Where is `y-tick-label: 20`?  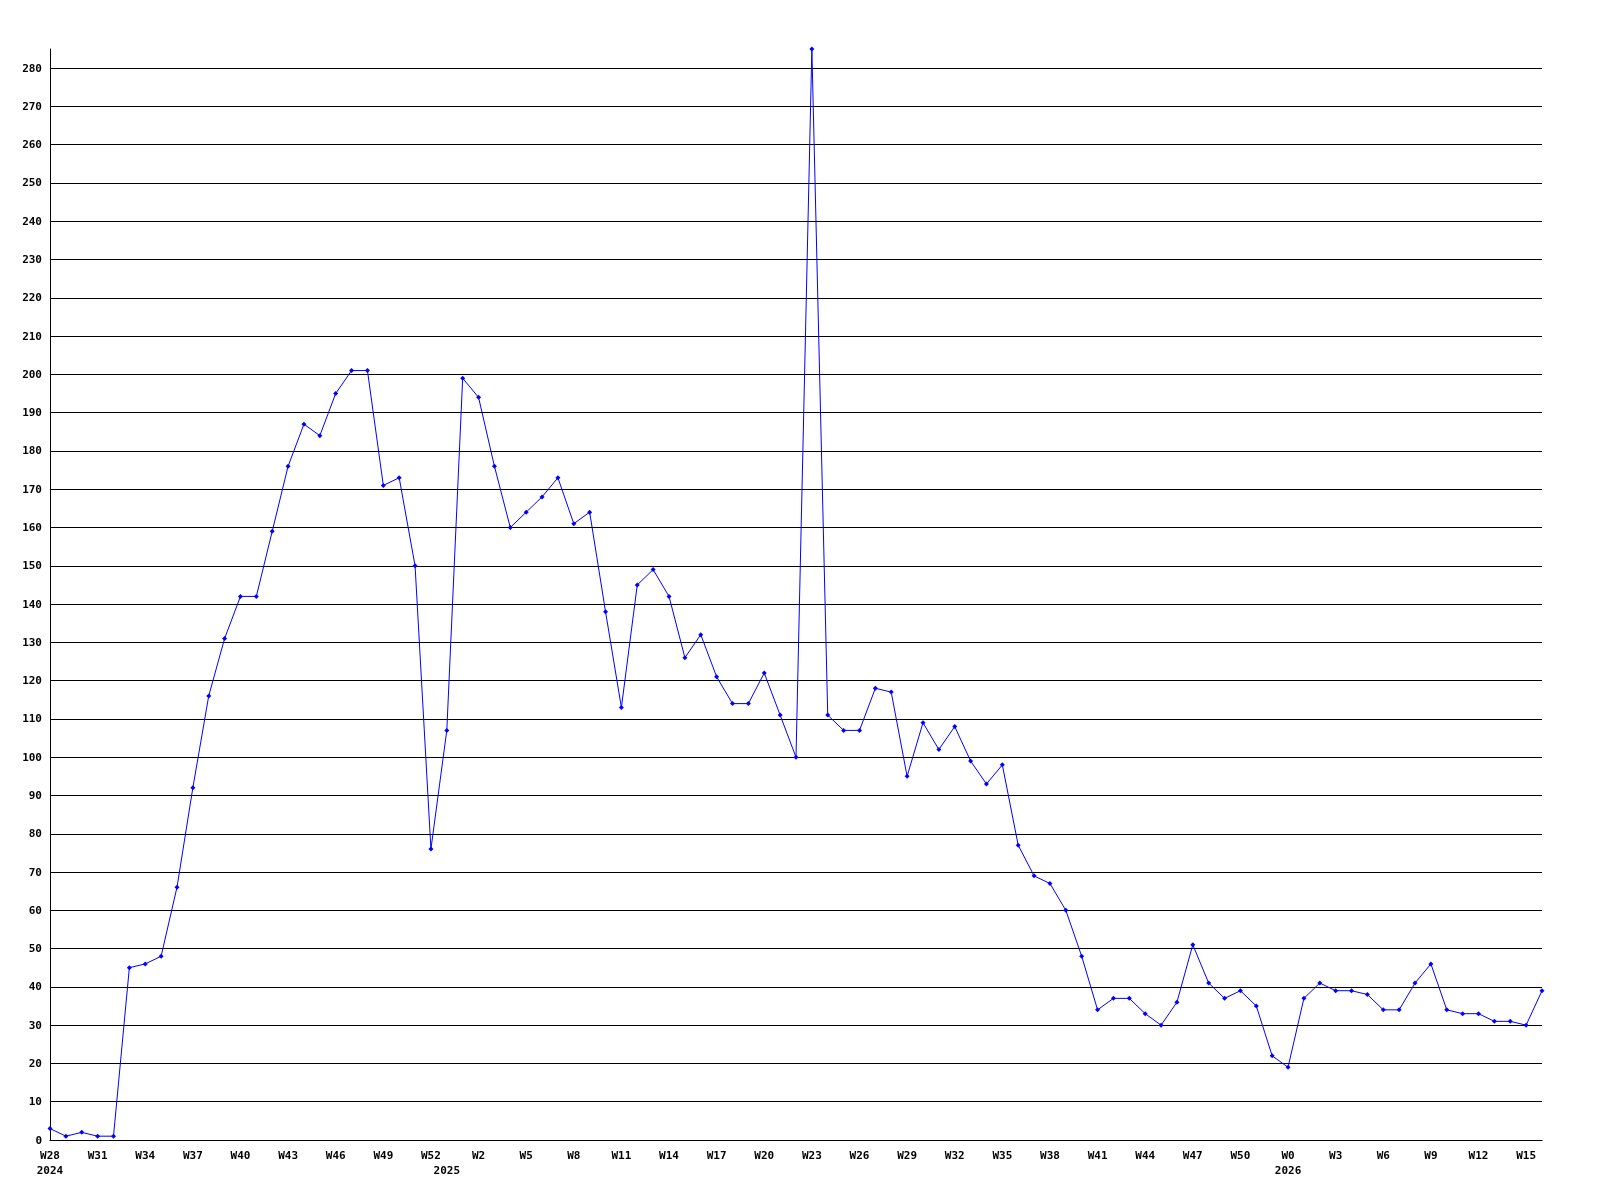
y-tick-label: 20 is located at coordinates (35, 1063).